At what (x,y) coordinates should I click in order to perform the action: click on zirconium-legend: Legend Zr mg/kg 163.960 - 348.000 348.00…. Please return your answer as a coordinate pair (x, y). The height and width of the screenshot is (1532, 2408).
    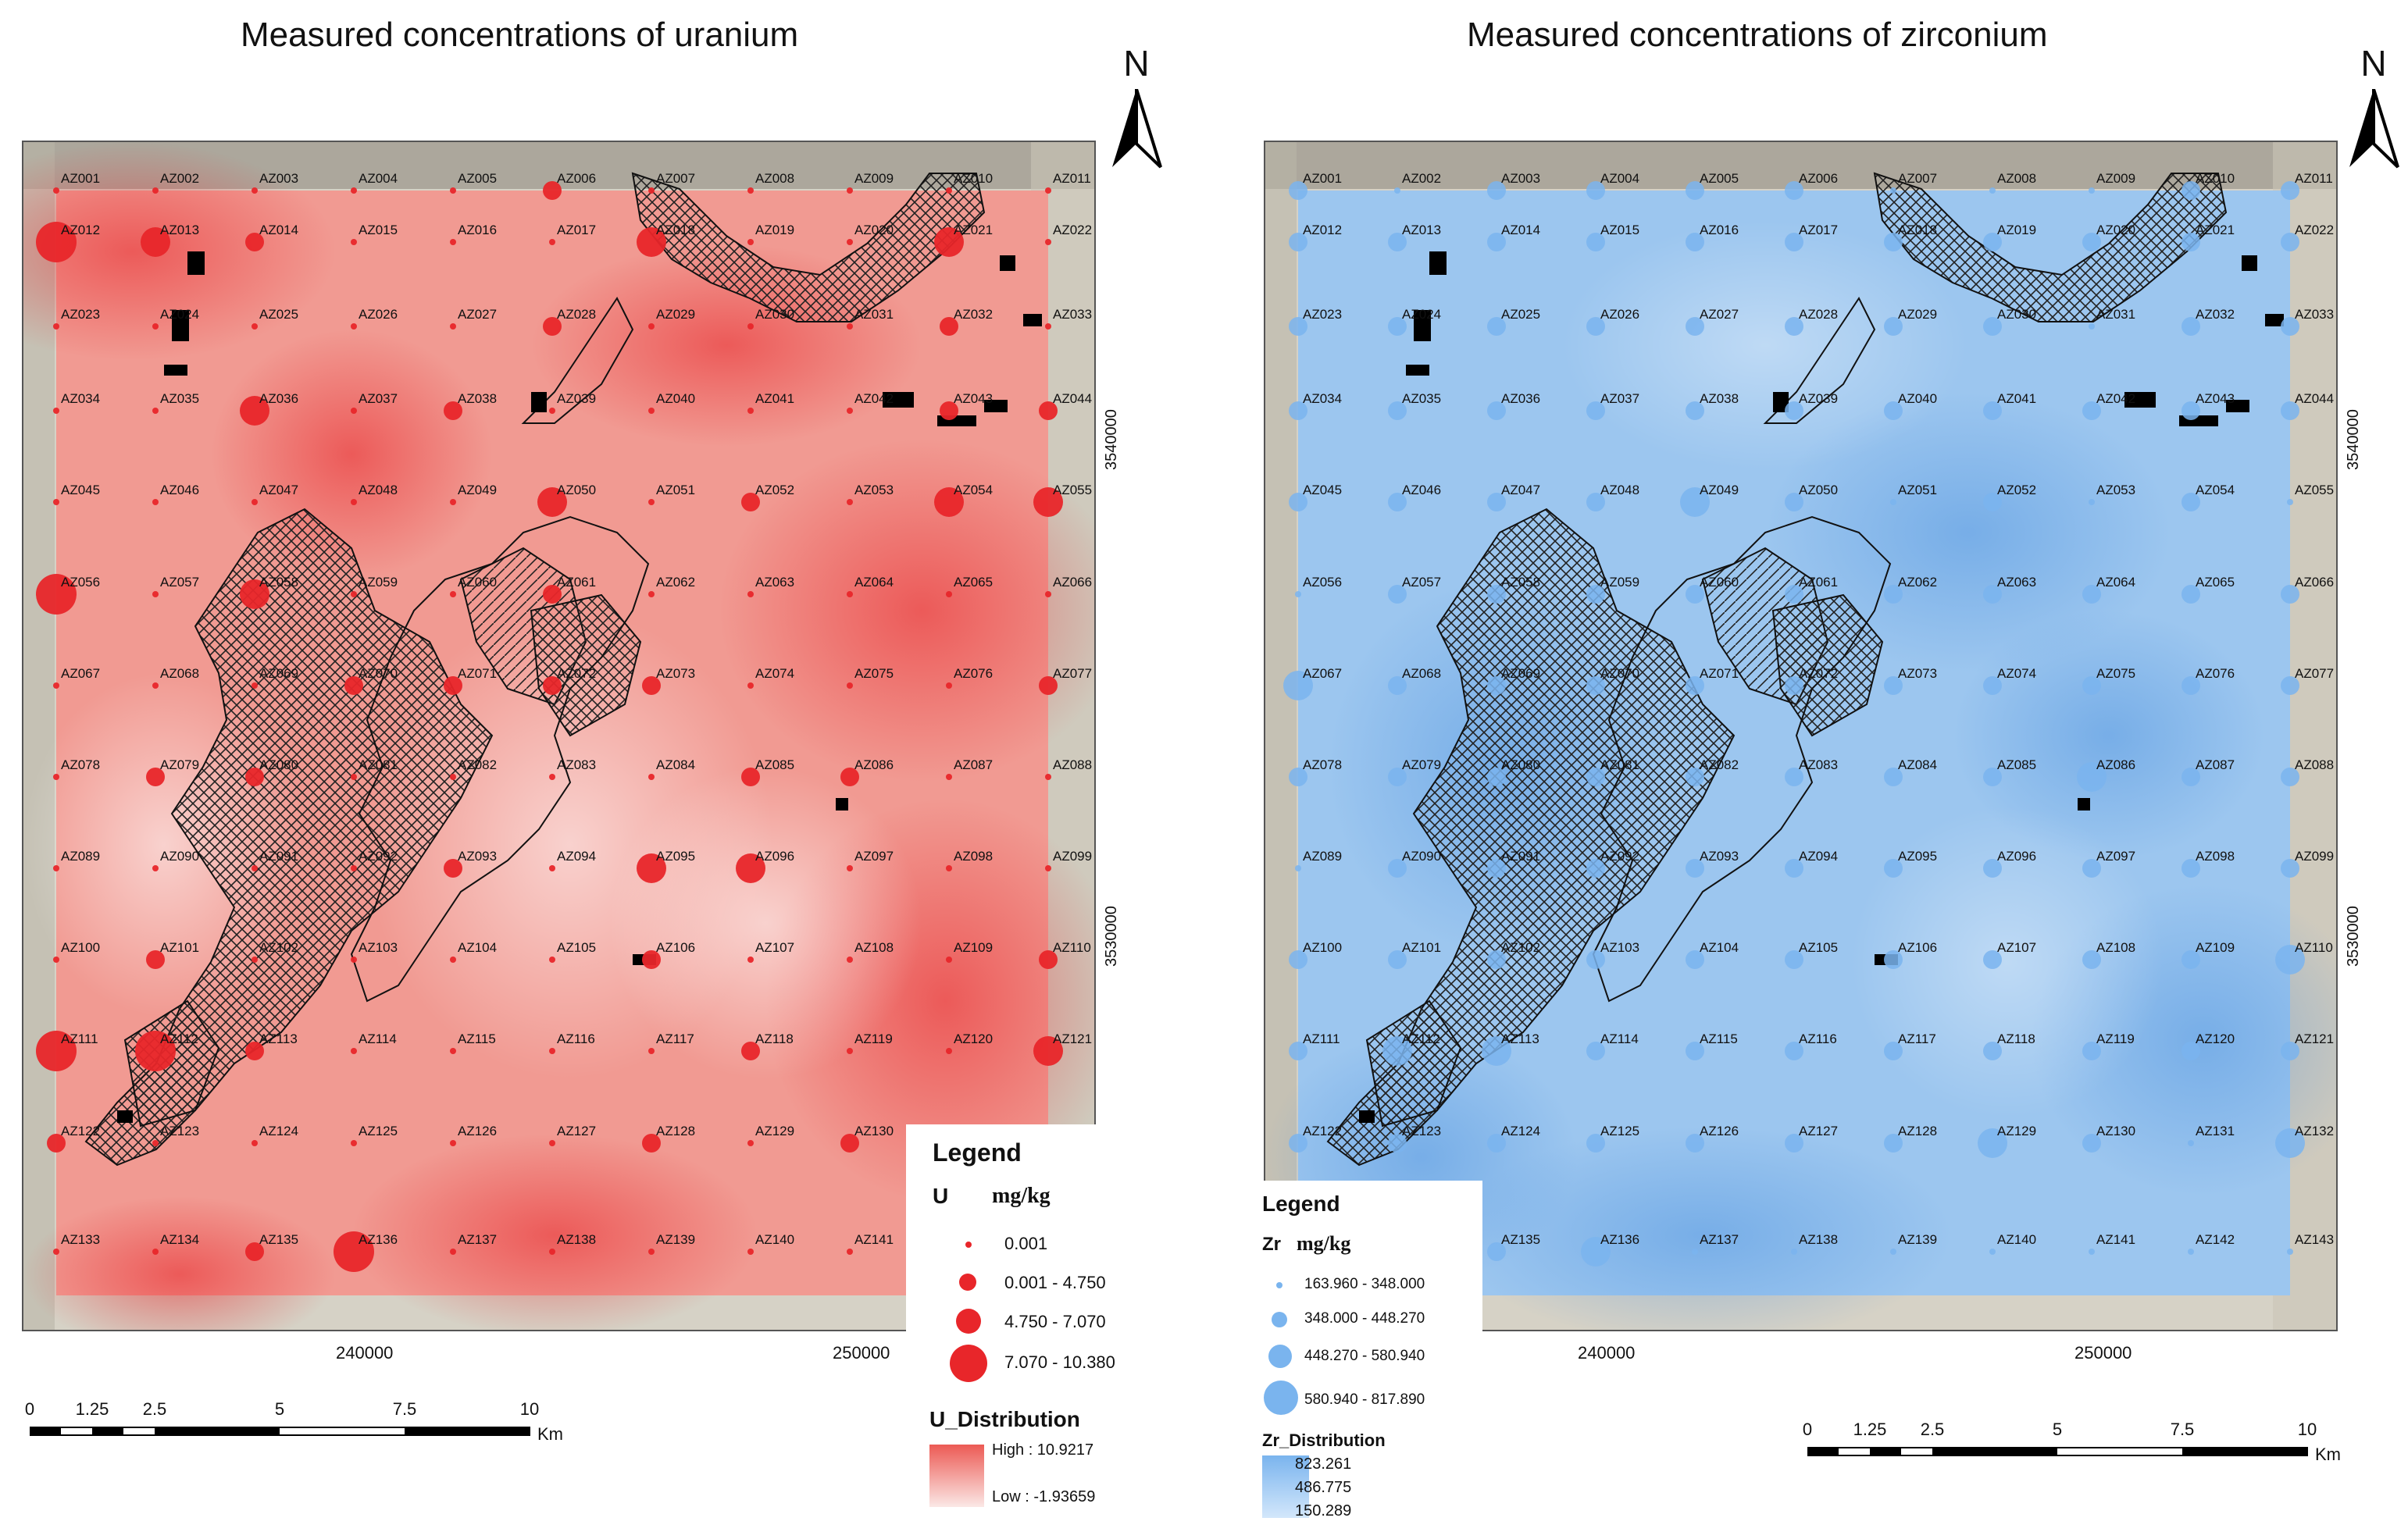
    Looking at the image, I should click on (1365, 1352).